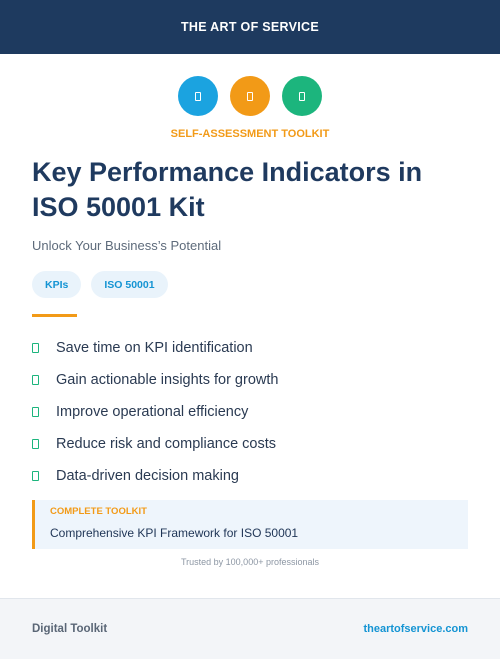  Describe the element at coordinates (249, 562) in the screenshot. I see `trust-note: Trusted by 100,000+ professionals` at that location.